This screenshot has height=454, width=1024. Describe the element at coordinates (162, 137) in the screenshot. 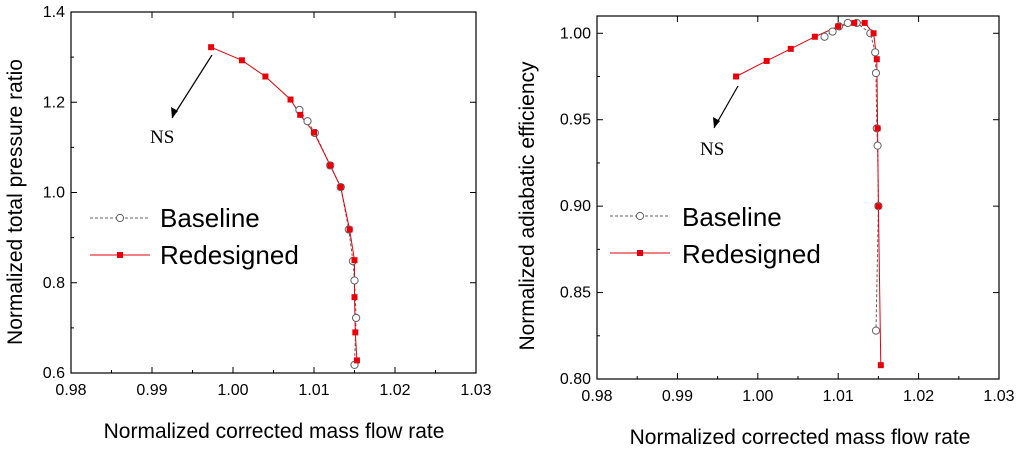

I see `annotation-text-pressure: NS` at that location.